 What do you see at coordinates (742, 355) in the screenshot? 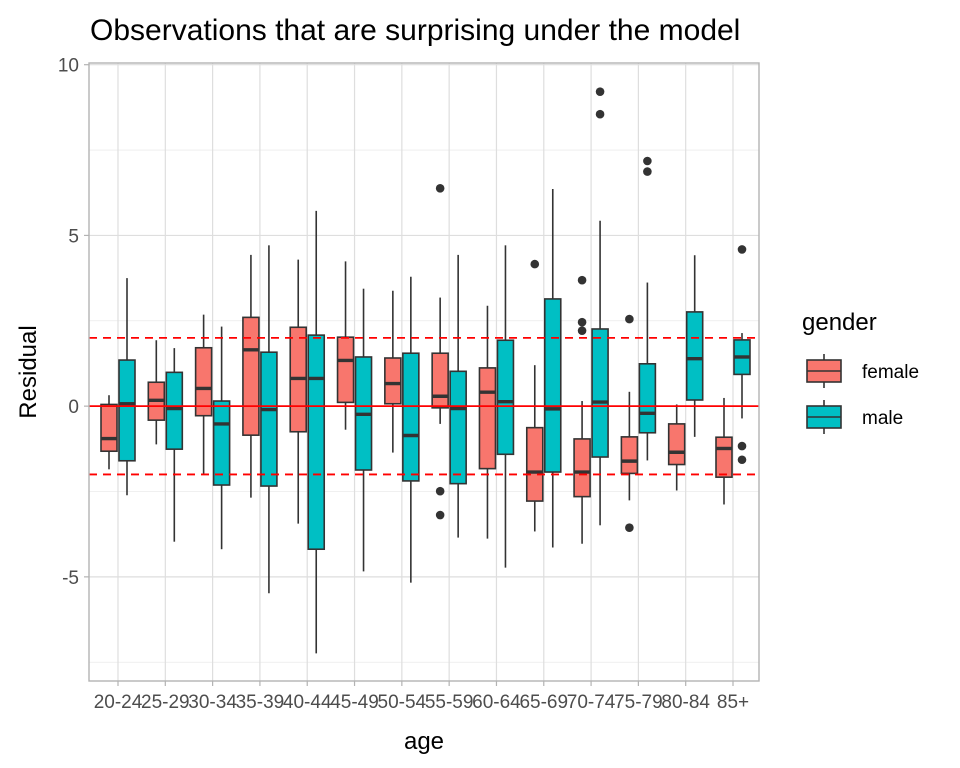
I see `box-male-85+` at bounding box center [742, 355].